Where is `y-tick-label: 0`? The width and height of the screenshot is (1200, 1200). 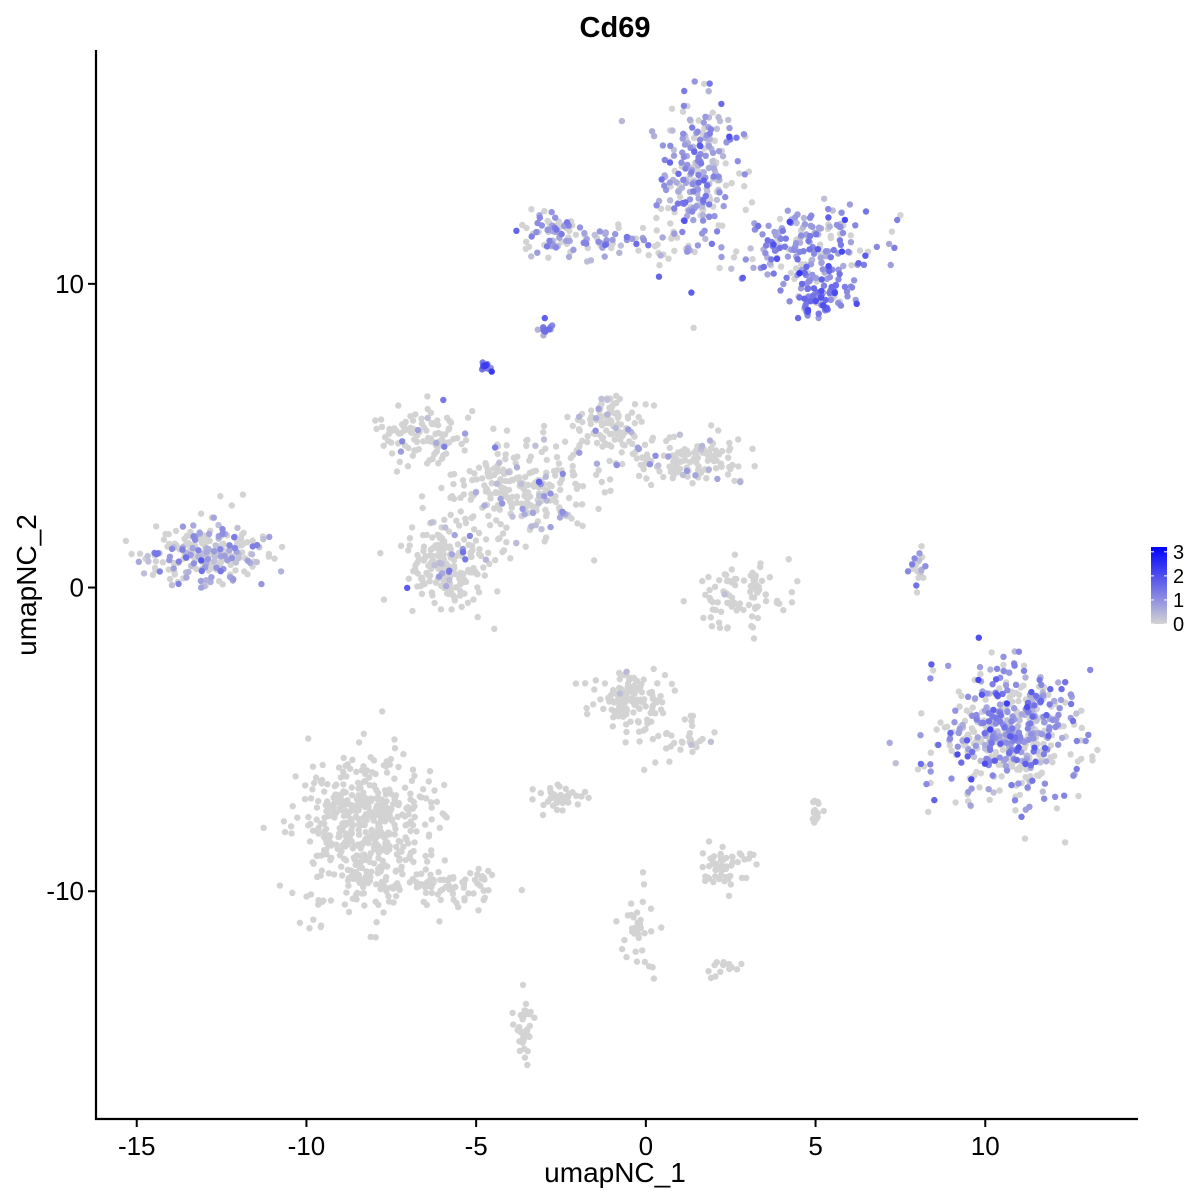 y-tick-label: 0 is located at coordinates (77, 588).